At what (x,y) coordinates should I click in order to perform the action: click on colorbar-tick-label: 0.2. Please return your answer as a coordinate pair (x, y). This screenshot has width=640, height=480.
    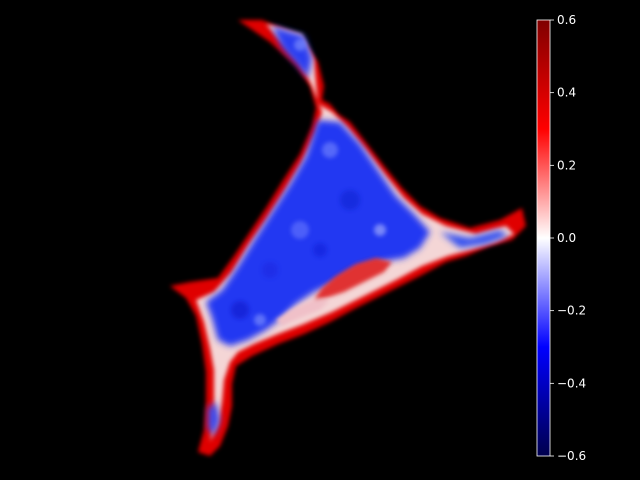
    Looking at the image, I should click on (566, 165).